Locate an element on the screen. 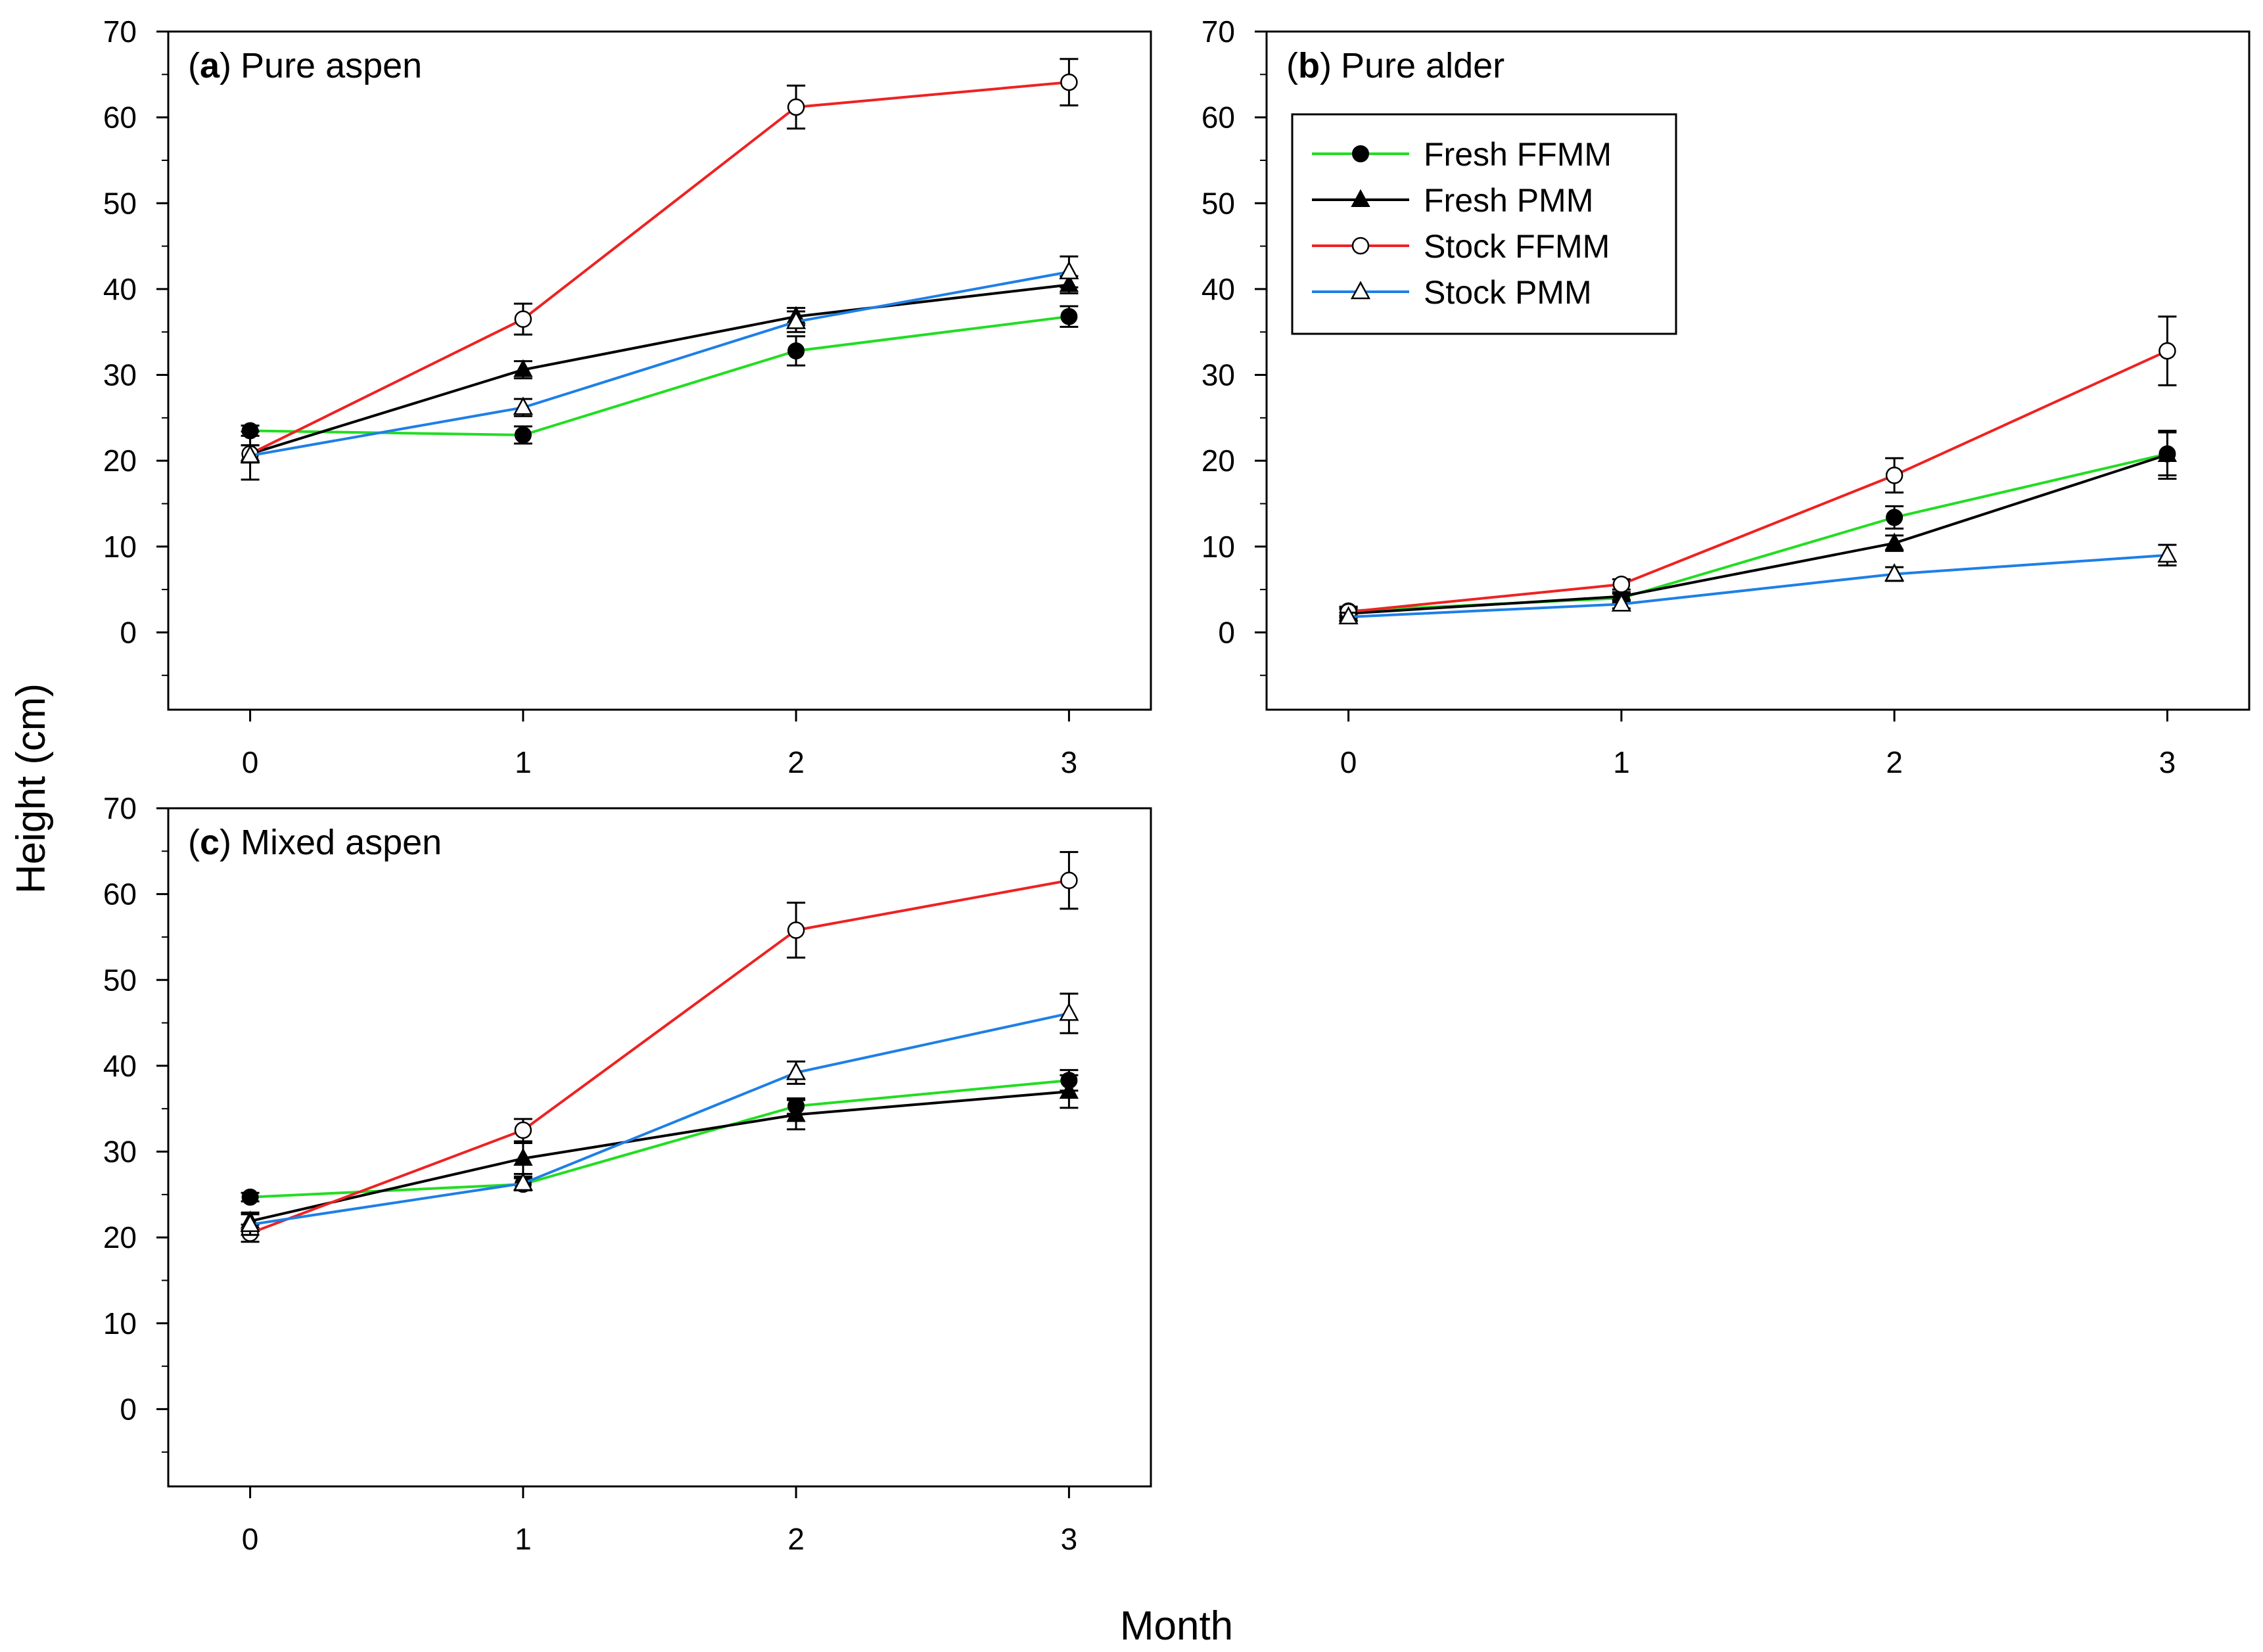 The height and width of the screenshot is (1652, 2263). legend-entry: Stock PMM is located at coordinates (1452, 292).